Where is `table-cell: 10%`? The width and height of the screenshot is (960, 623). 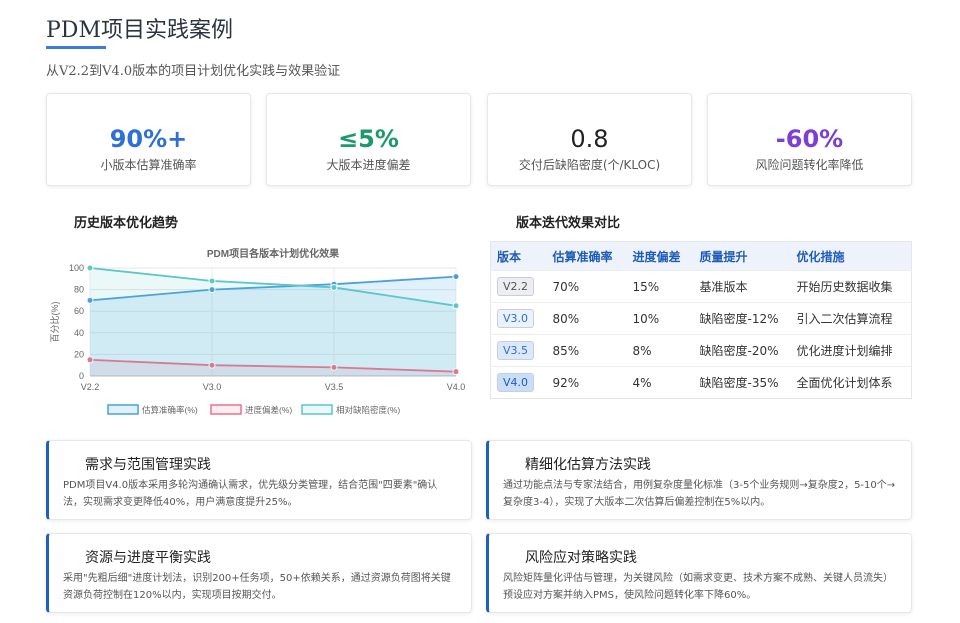
table-cell: 10% is located at coordinates (660, 318).